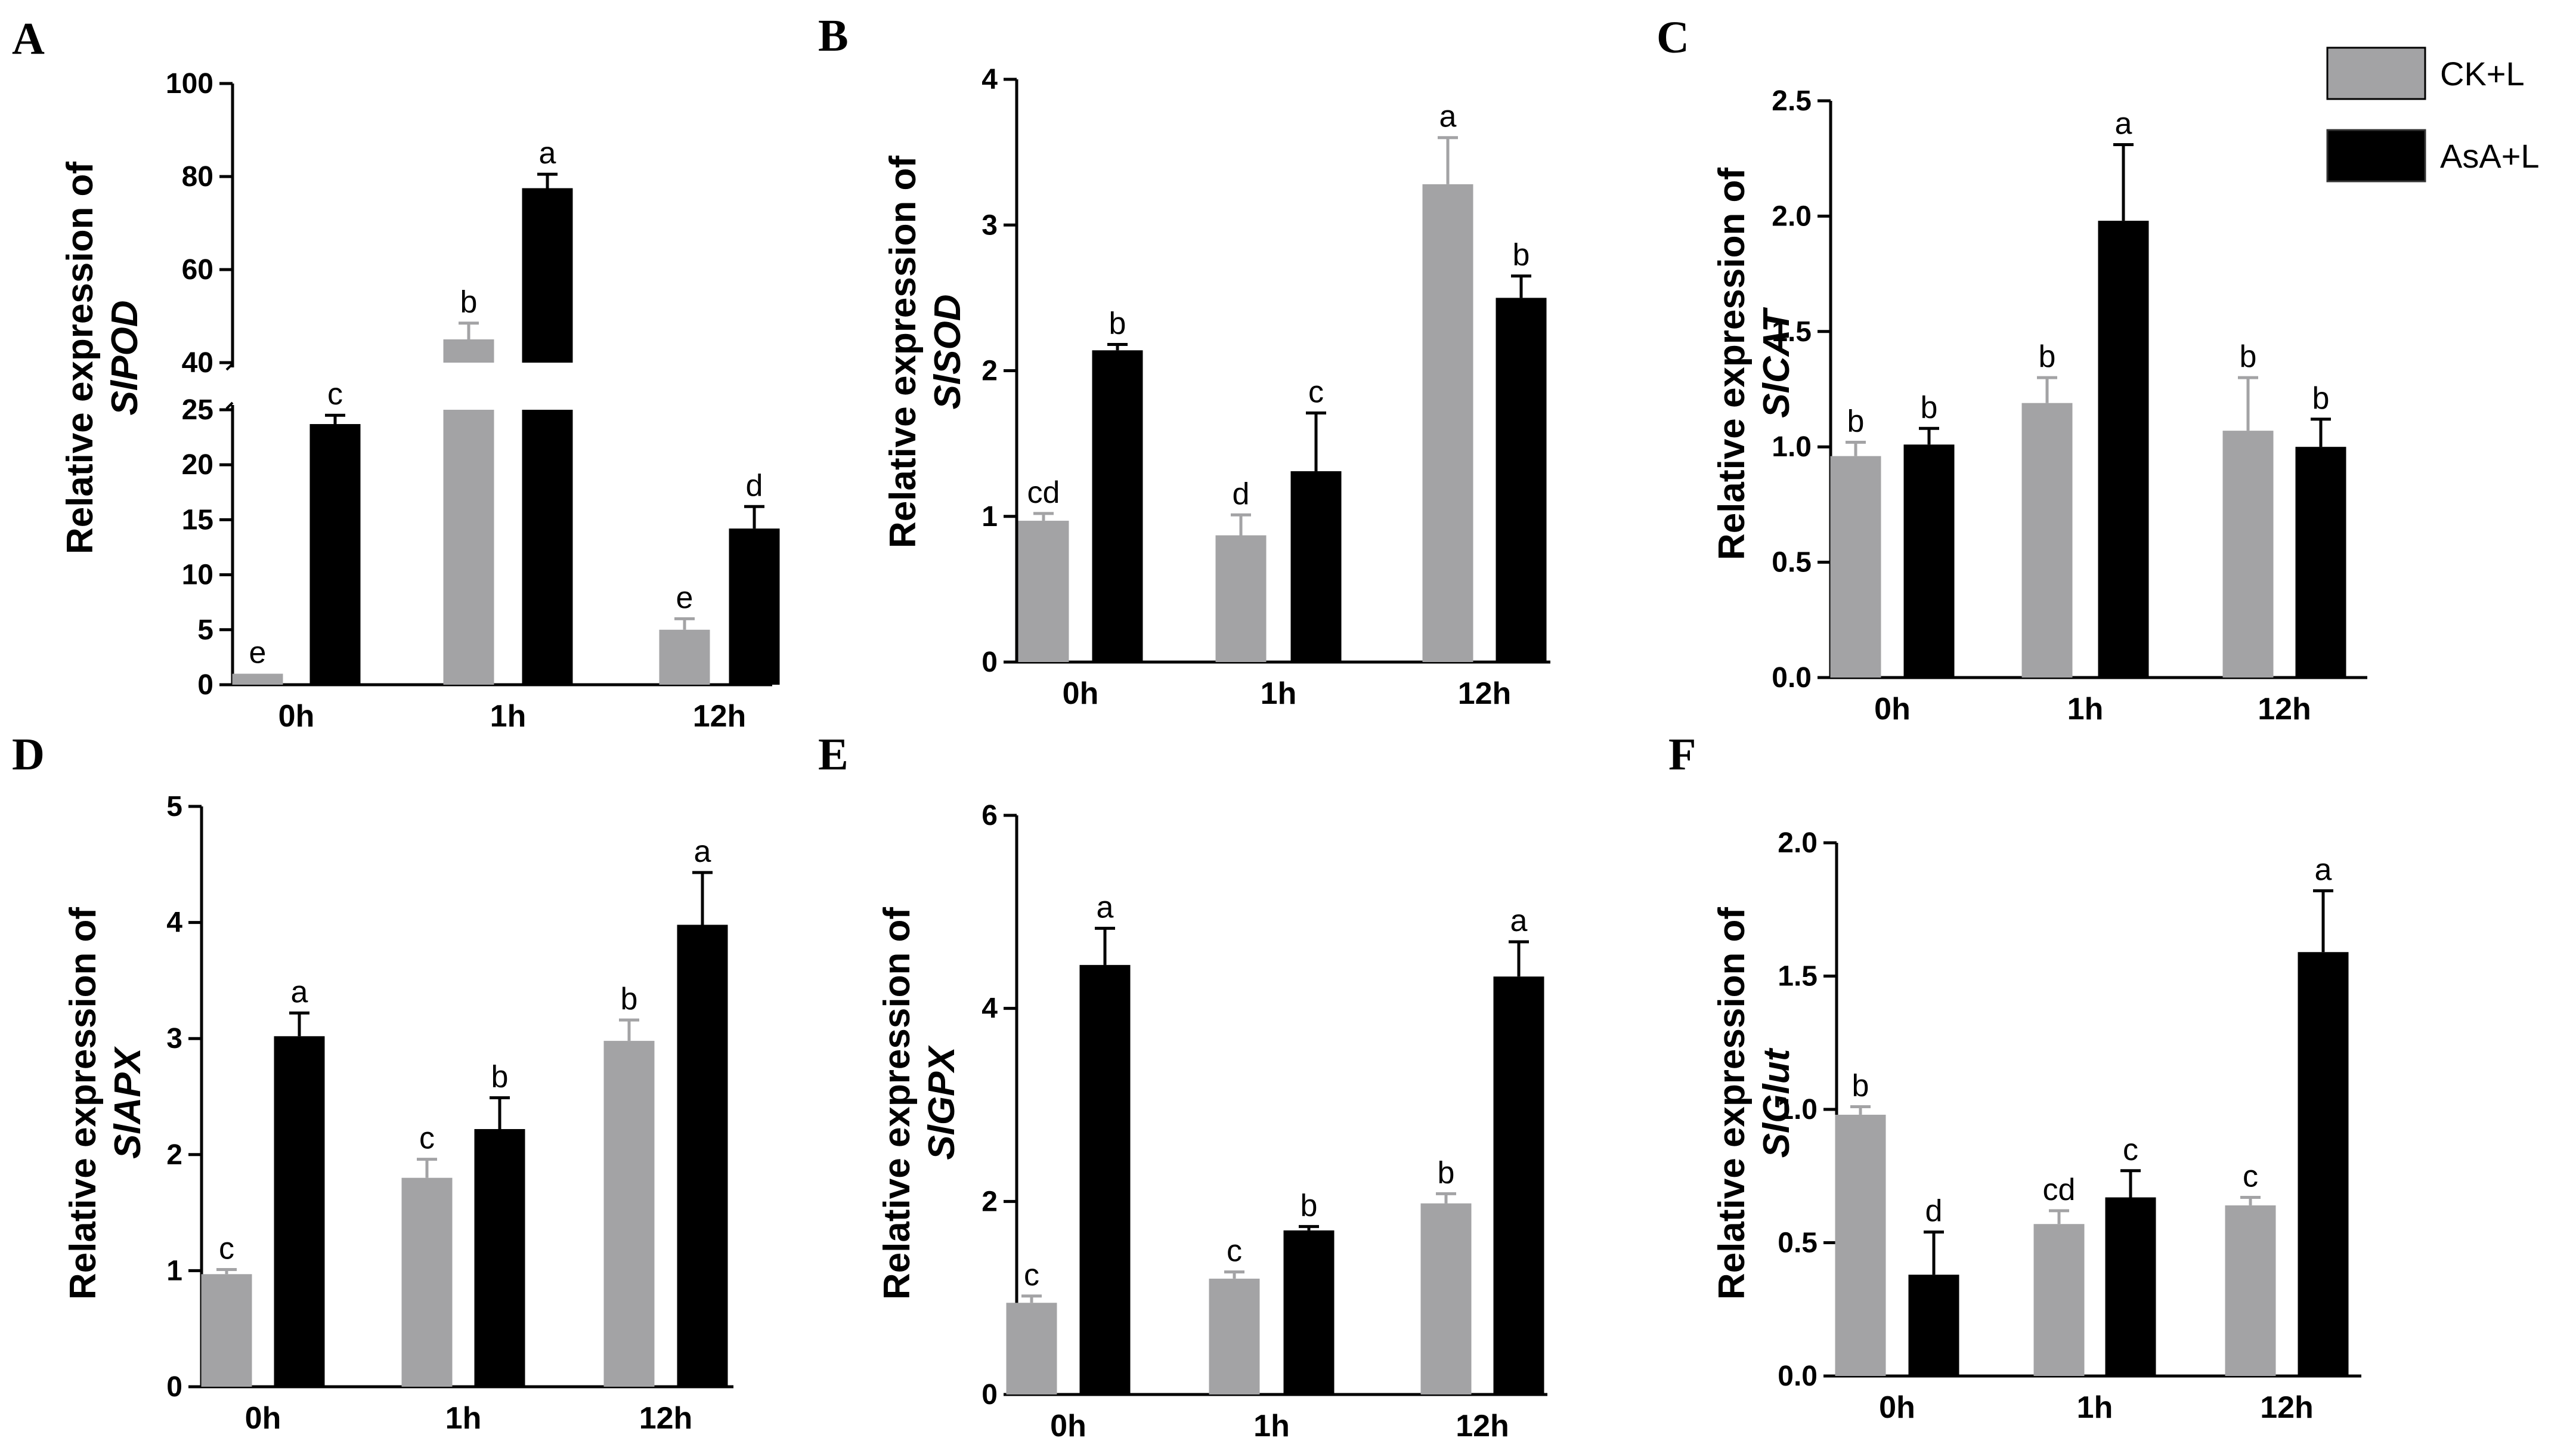 The image size is (2576, 1444). I want to click on y-axis-title: Relative expression of SlPOD, so click(103, 358).